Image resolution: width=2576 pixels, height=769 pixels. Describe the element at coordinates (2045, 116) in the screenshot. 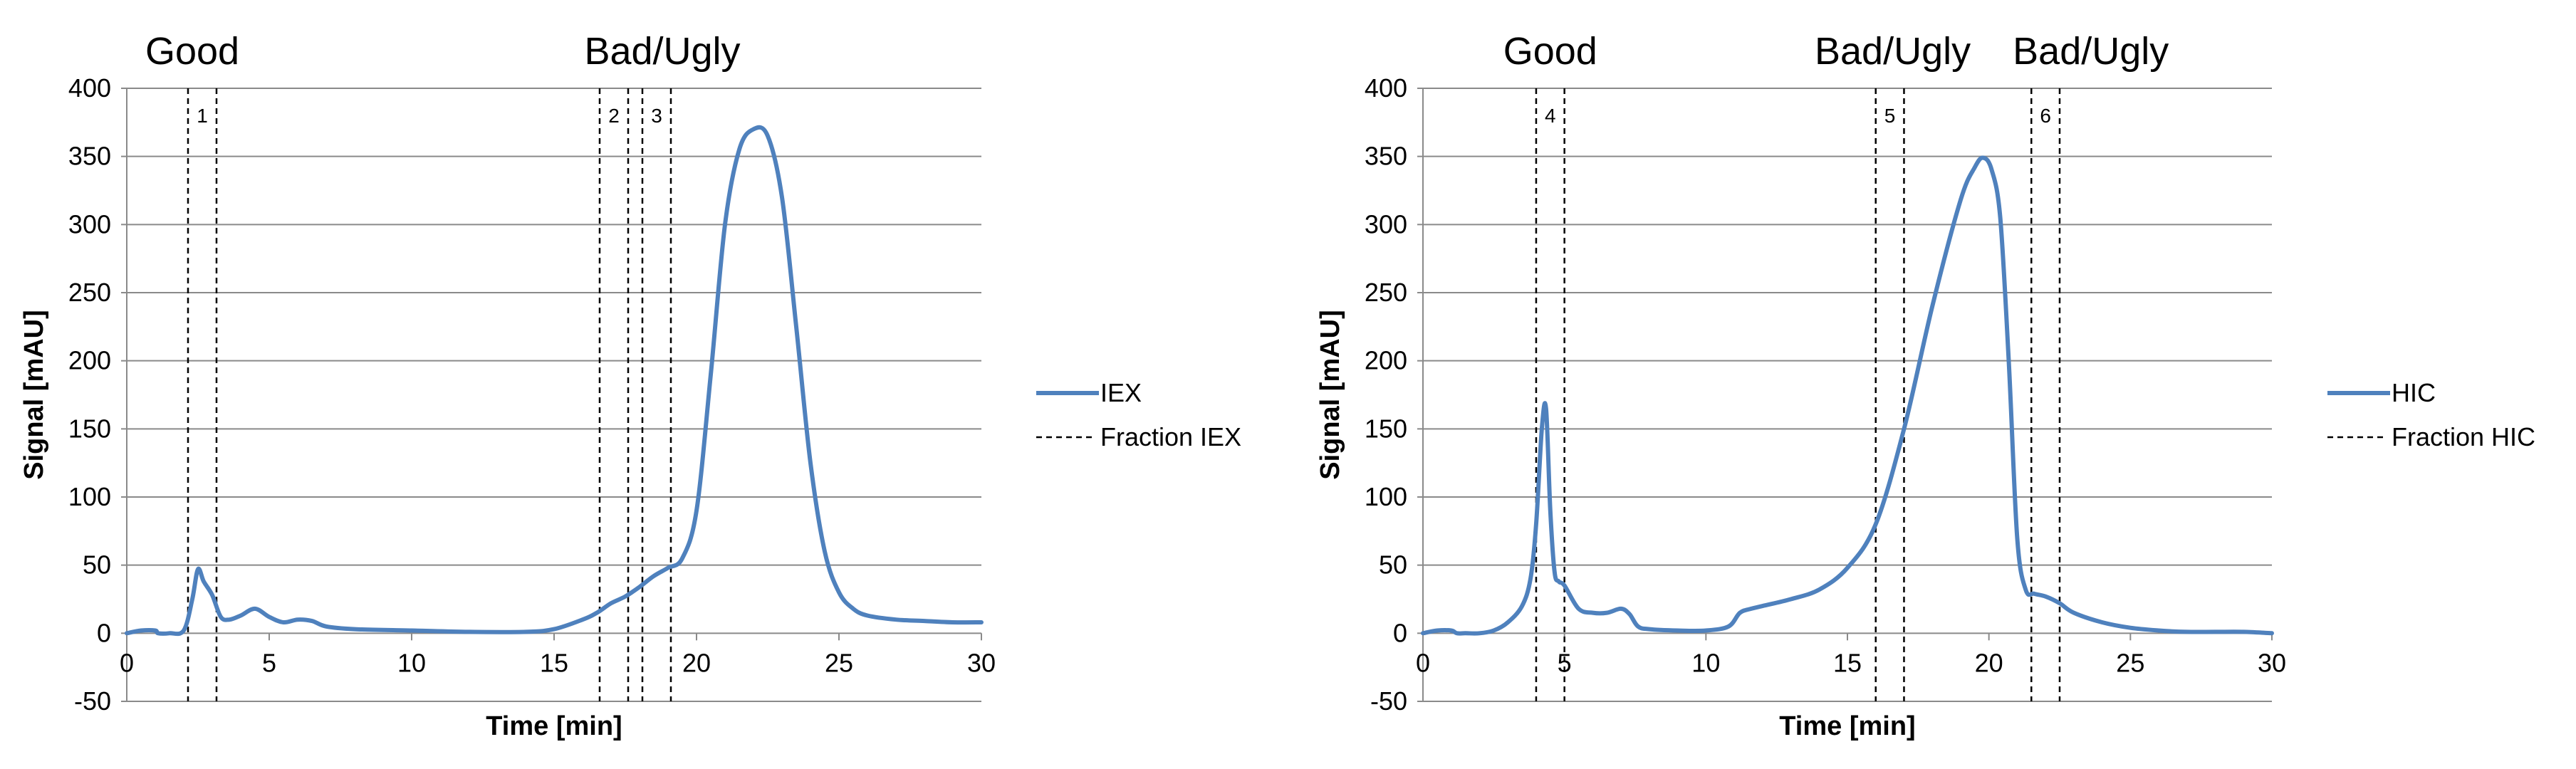

I see `fraction-number: 6` at that location.